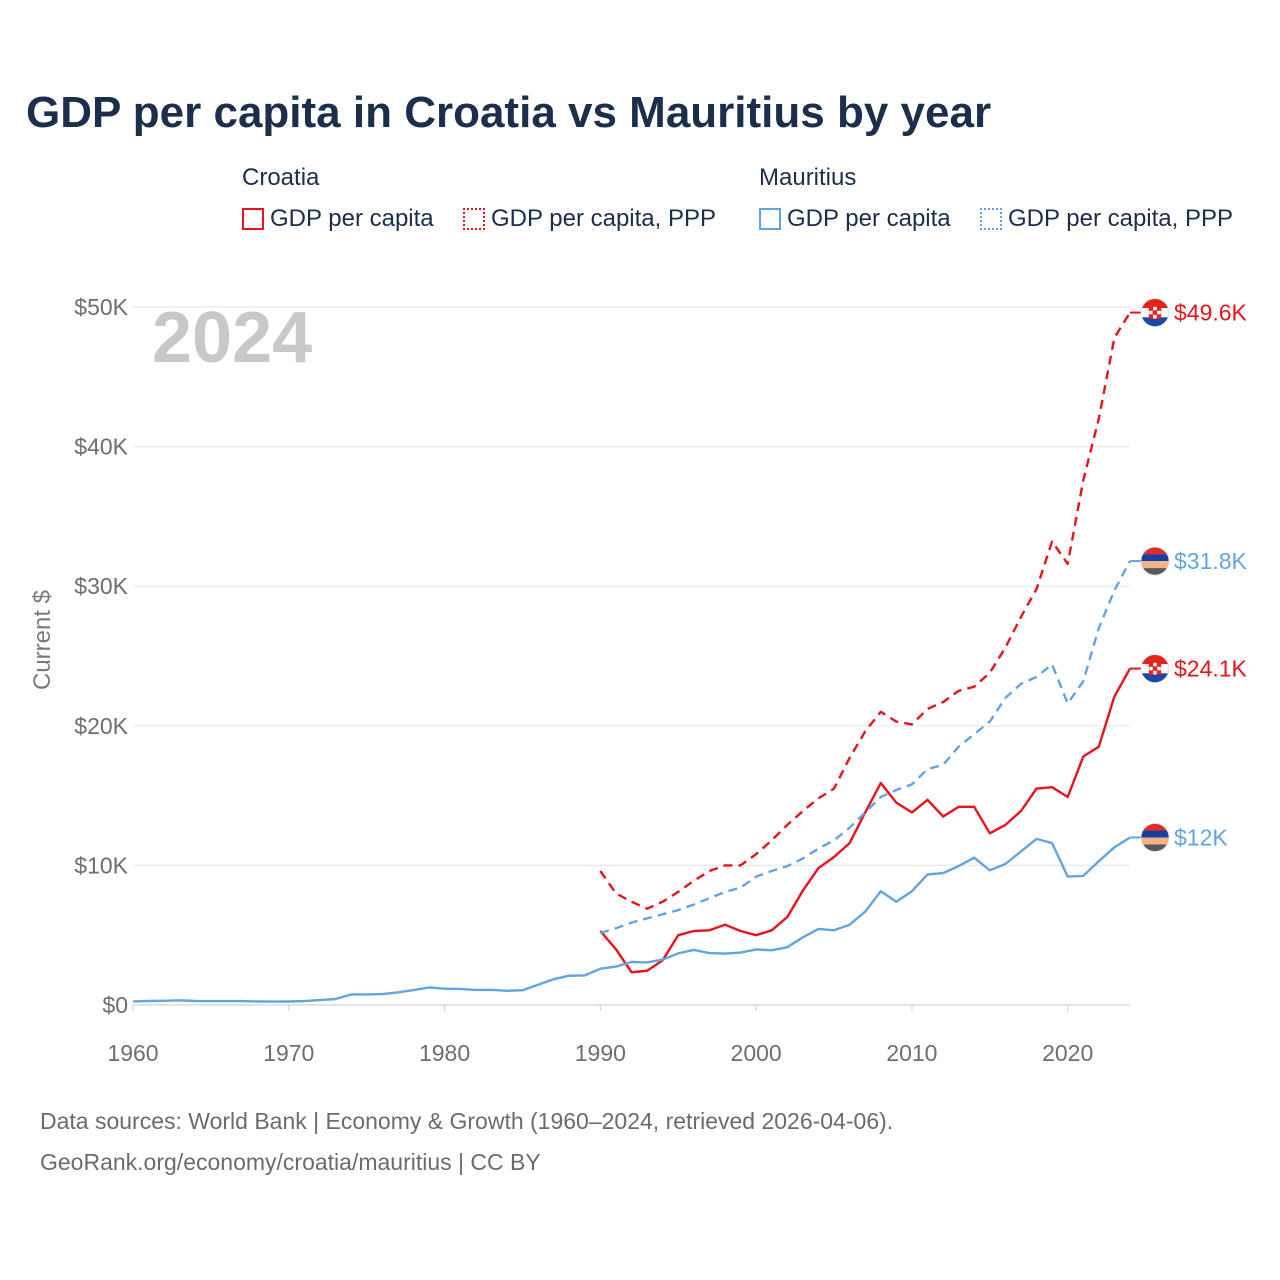 The width and height of the screenshot is (1280, 1280). I want to click on end-value-label: $31.8K, so click(1211, 561).